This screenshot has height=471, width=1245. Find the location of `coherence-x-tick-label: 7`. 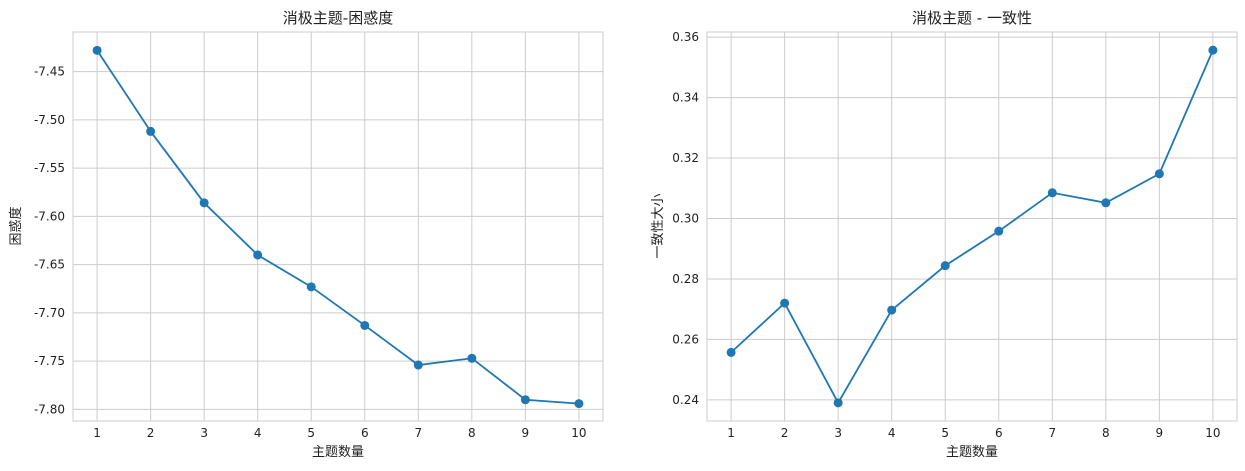

coherence-x-tick-label: 7 is located at coordinates (1052, 433).